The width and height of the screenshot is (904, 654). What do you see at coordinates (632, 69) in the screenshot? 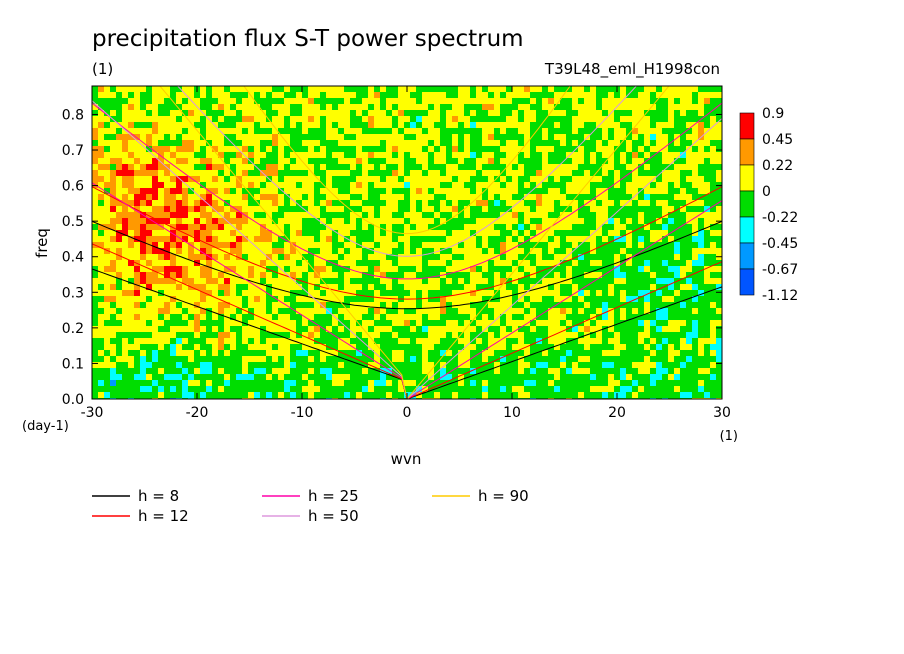
I see `experiment-label: T39L48_eml_H1998con` at bounding box center [632, 69].